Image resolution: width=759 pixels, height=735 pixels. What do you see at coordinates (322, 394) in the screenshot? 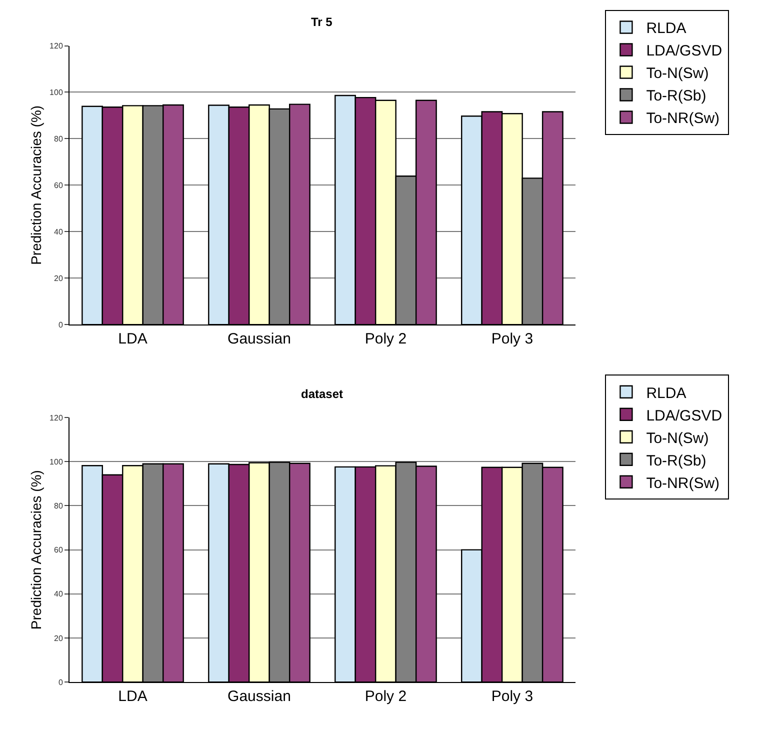
I see `chart-title: dataset` at bounding box center [322, 394].